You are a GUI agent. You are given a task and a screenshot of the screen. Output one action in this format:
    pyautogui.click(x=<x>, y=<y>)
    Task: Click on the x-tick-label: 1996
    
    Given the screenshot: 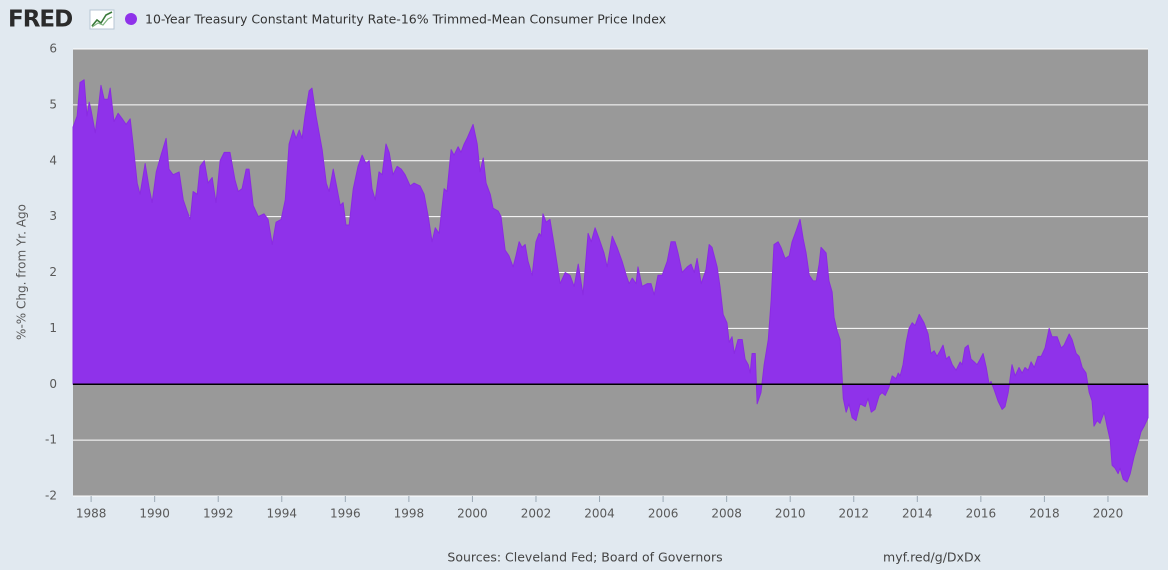 What is the action you would take?
    pyautogui.click(x=345, y=514)
    